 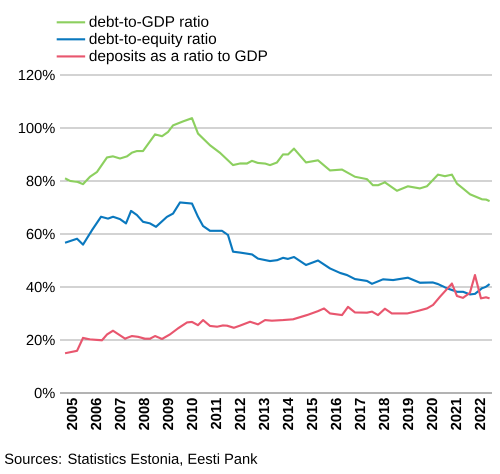 What do you see at coordinates (96, 414) in the screenshot?
I see `x-tick-label: 2006` at bounding box center [96, 414].